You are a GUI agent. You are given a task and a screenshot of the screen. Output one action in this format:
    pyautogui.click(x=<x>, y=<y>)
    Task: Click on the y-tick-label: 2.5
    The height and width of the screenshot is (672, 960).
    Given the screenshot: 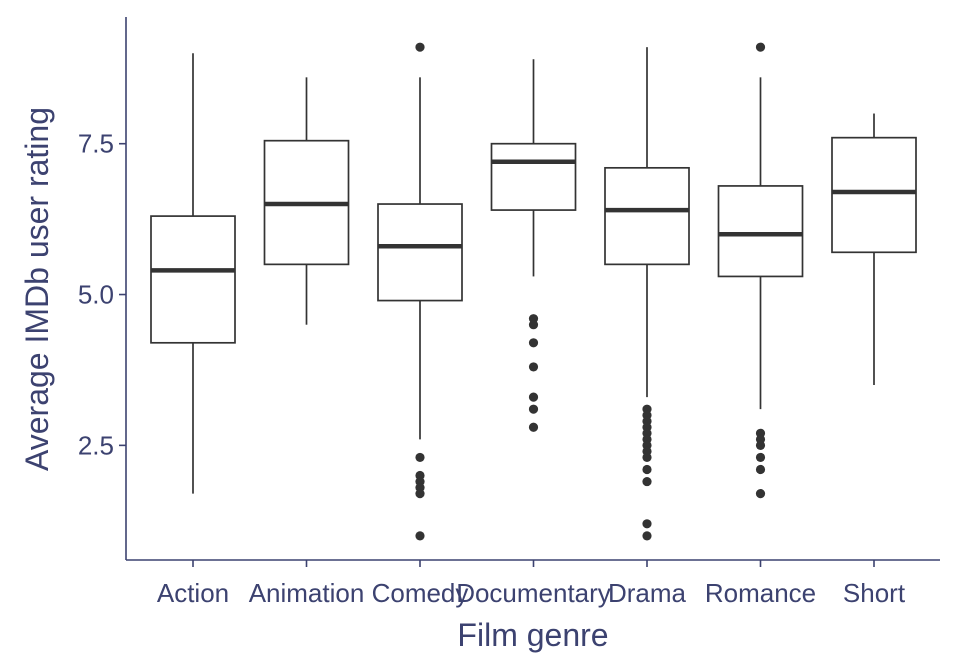 What is the action you would take?
    pyautogui.click(x=96, y=445)
    